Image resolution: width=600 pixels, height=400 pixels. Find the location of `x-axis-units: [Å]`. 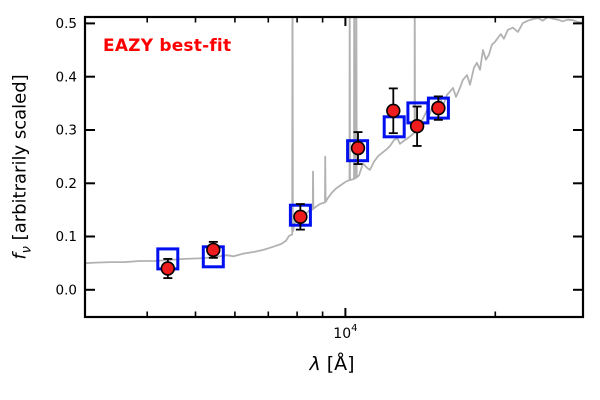

x-axis-units: [Å] is located at coordinates (337, 364).